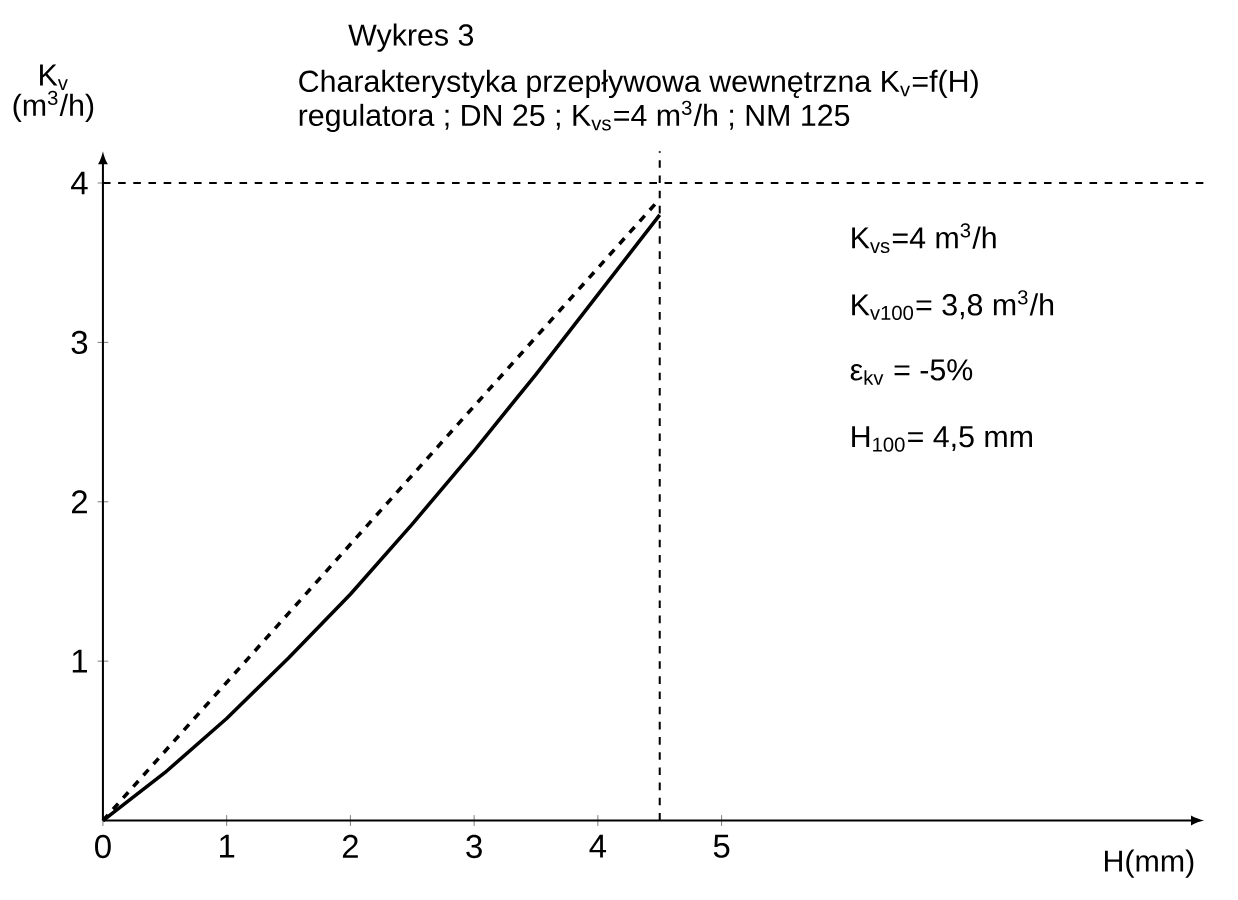 The width and height of the screenshot is (1238, 900). What do you see at coordinates (638, 101) in the screenshot?
I see `text: Charakterystyka przepływowa wewnętrzna K$_{v}$=f(H) regulatora ; DN 25 ; K$_{vs}$=4 m$^{3}$/h ; NM 125` at bounding box center [638, 101].